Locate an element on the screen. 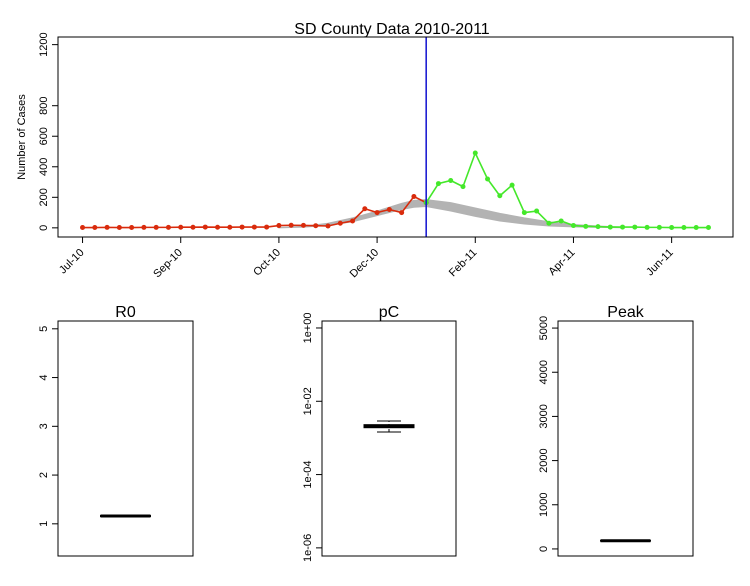  y-tick-label: 600 is located at coordinates (44, 136).